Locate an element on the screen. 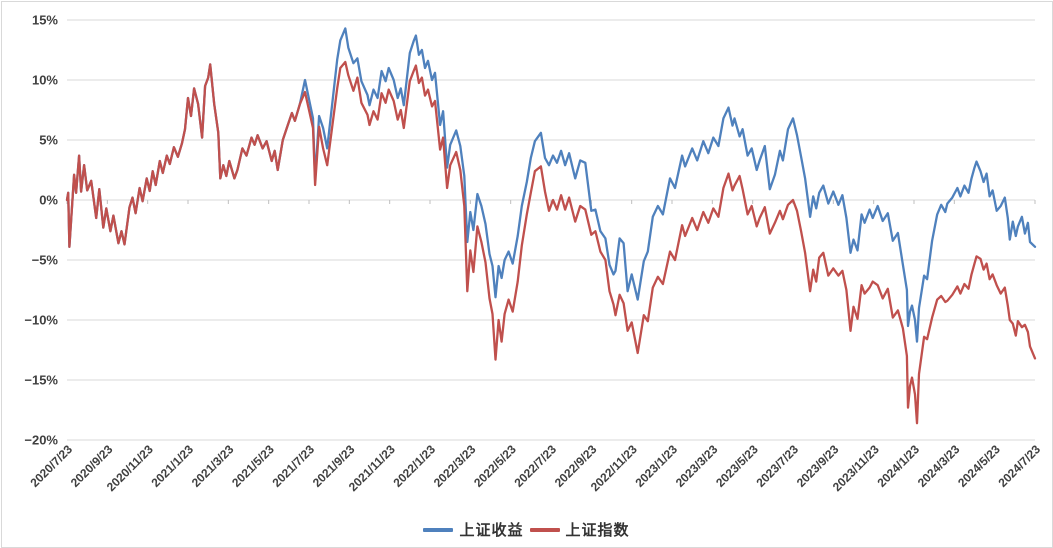  x-axis-tick-label: 2022/7/23 is located at coordinates (535, 466).